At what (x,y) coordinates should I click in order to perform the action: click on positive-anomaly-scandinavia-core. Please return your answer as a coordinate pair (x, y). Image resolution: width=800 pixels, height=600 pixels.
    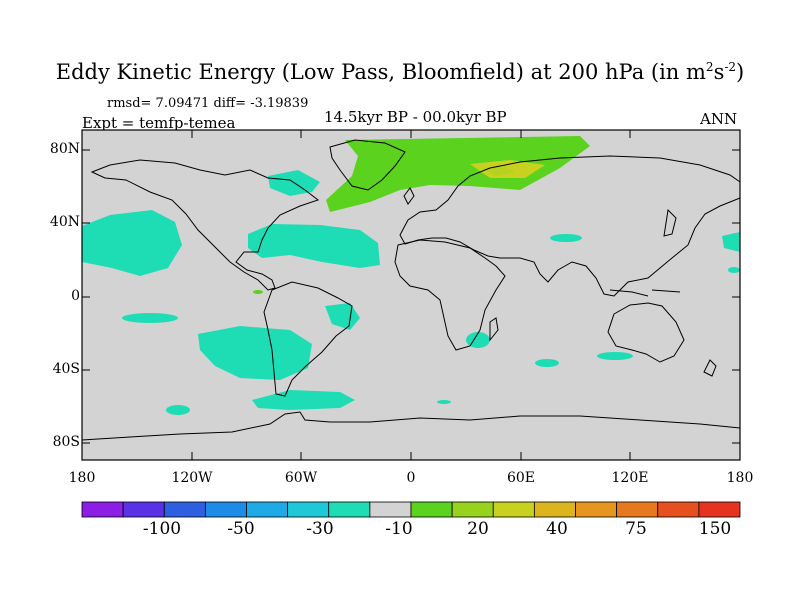
    Looking at the image, I should click on (498, 171).